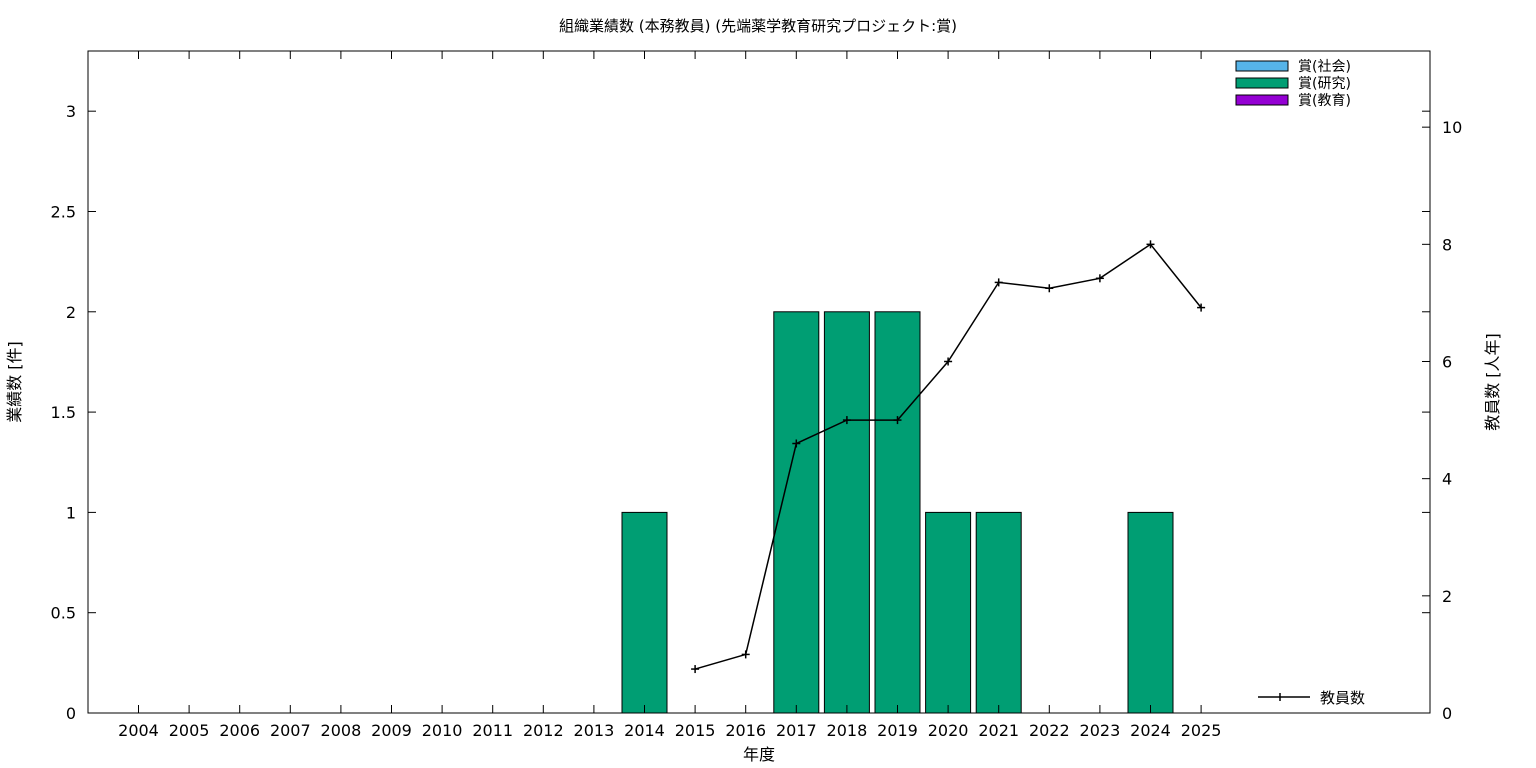 Image resolution: width=1536 pixels, height=768 pixels. I want to click on legend-label: 賞(社会), so click(1324, 67).